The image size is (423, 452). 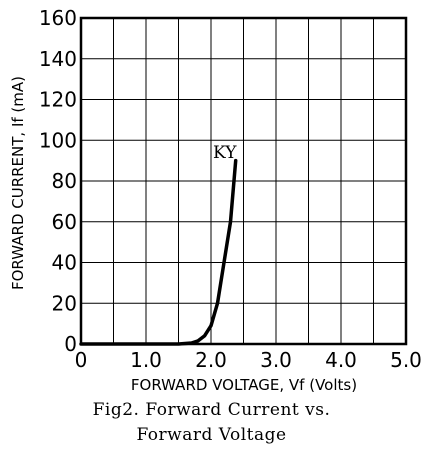 What do you see at coordinates (64, 303) in the screenshot?
I see `y-tick-label: 20` at bounding box center [64, 303].